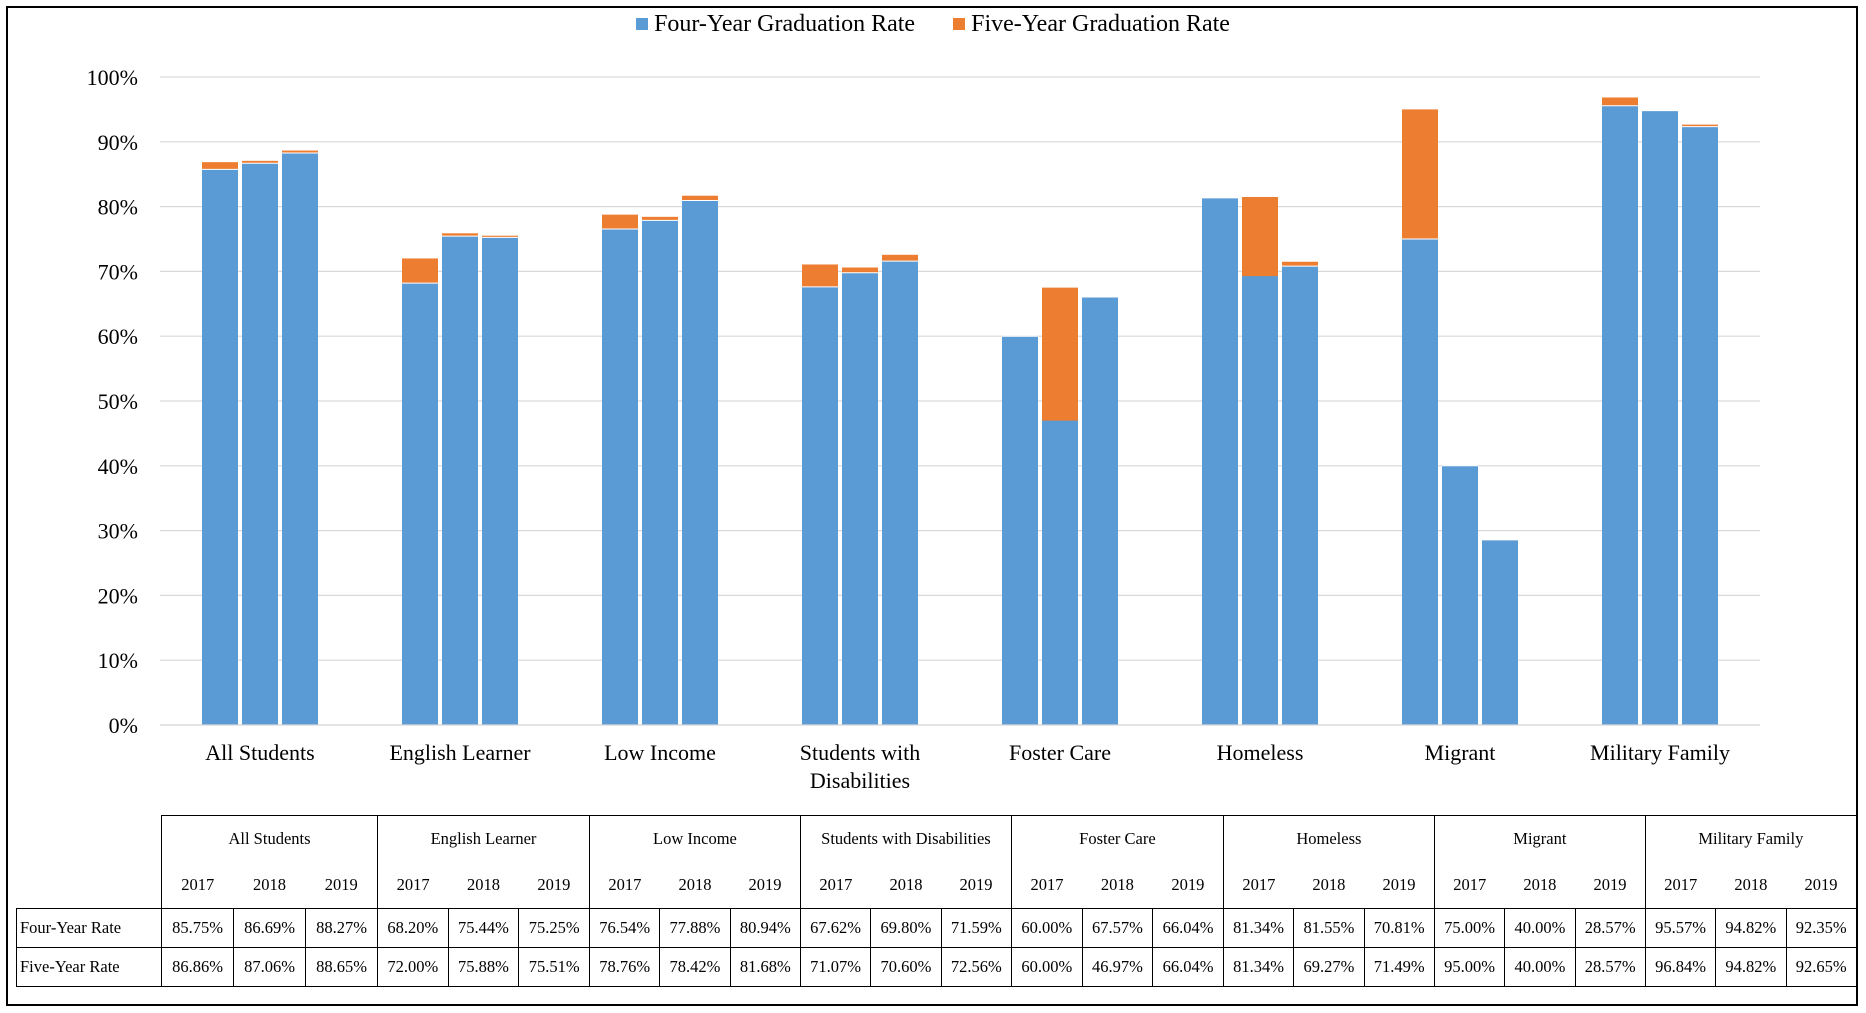 The height and width of the screenshot is (1013, 1866). I want to click on y-tick-label: 80%, so click(118, 207).